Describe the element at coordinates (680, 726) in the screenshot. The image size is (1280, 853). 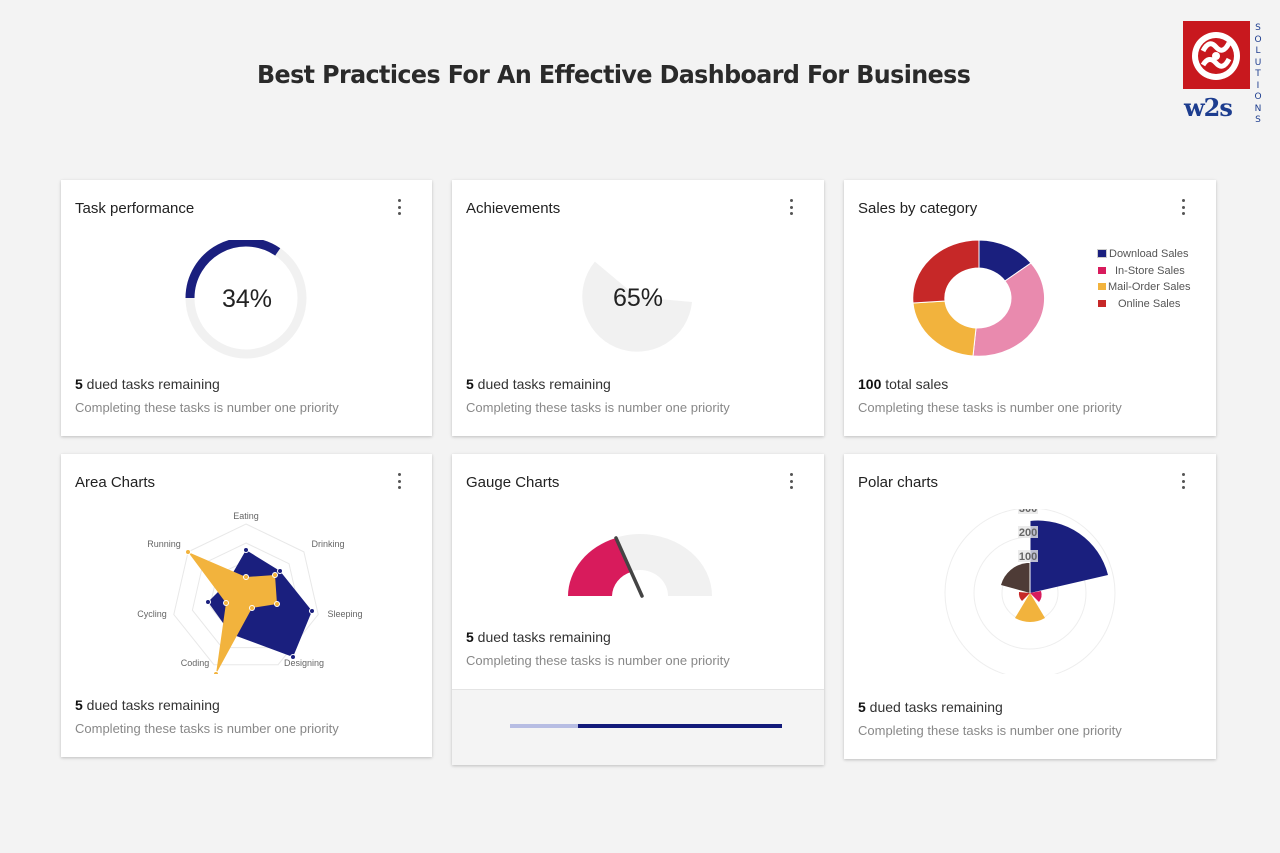
I see `progress-fill` at that location.